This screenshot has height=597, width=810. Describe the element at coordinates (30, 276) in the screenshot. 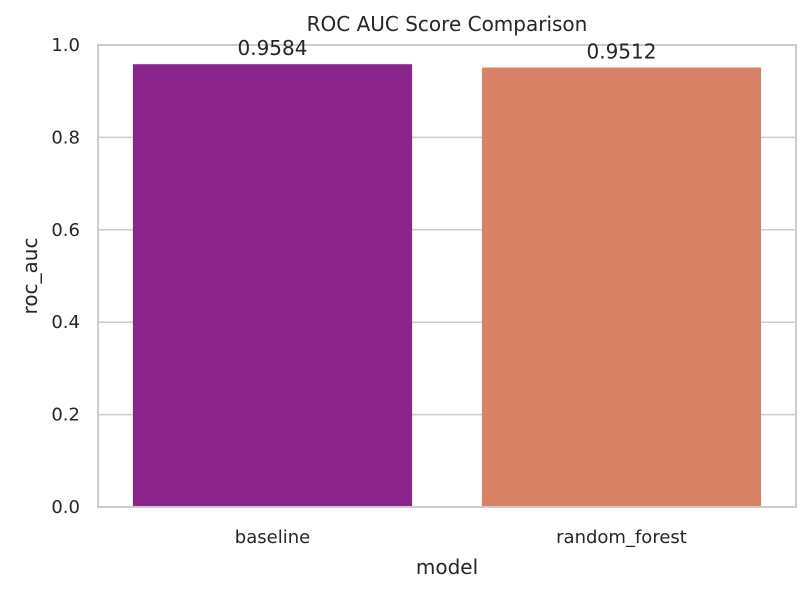

I see `y-axis-label: roc_auc` at that location.